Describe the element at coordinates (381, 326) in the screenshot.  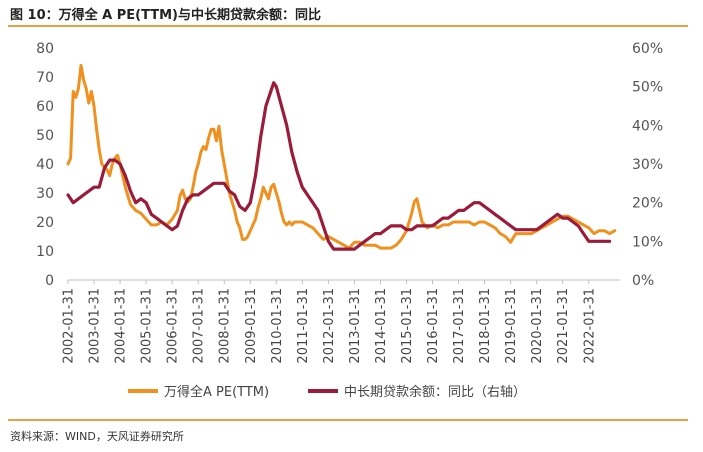
I see `x-tick-label: 2014-01-31` at that location.